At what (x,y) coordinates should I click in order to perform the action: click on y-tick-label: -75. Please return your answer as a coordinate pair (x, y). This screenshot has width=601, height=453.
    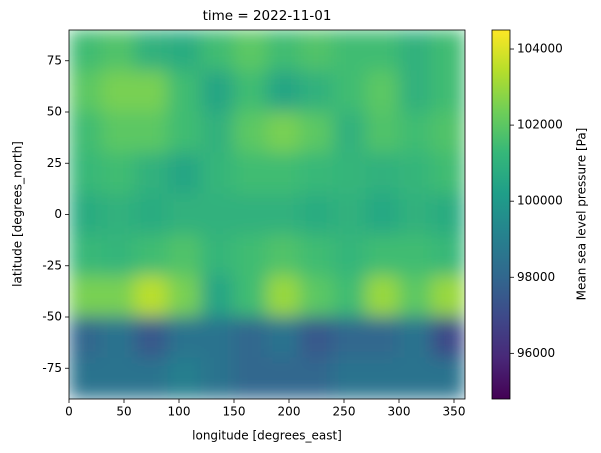
    Looking at the image, I should click on (52, 368).